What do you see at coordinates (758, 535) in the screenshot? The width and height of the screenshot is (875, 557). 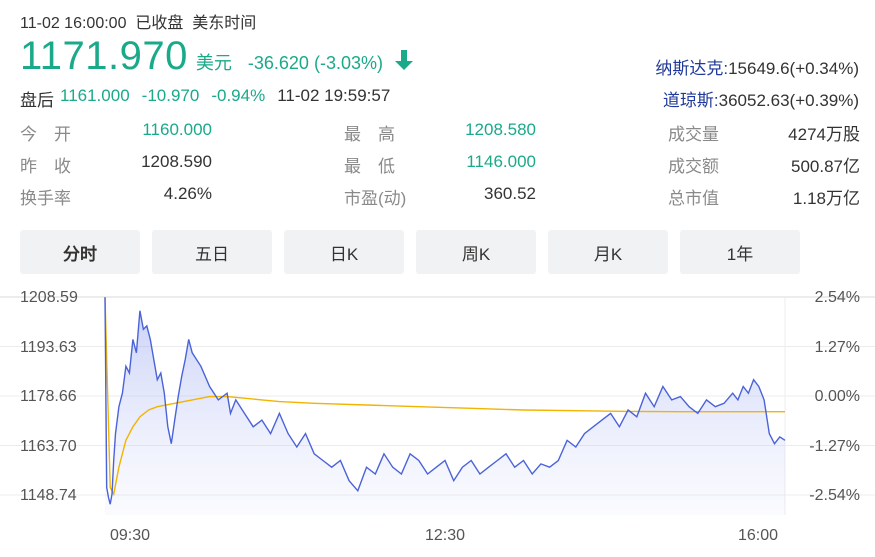 I see `x-tick-label: 16:00` at bounding box center [758, 535].